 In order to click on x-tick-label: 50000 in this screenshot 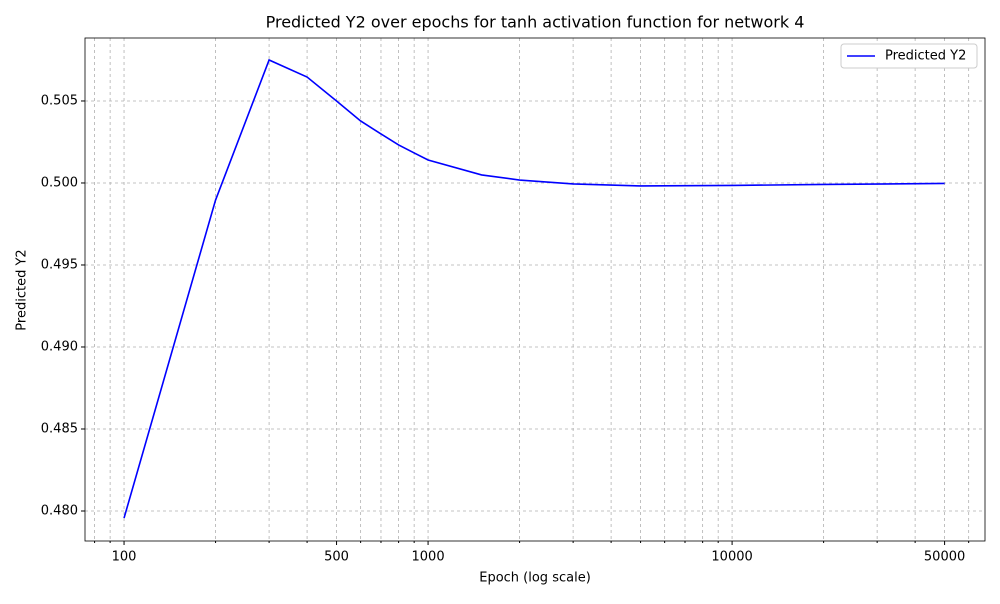, I will do `click(944, 557)`.